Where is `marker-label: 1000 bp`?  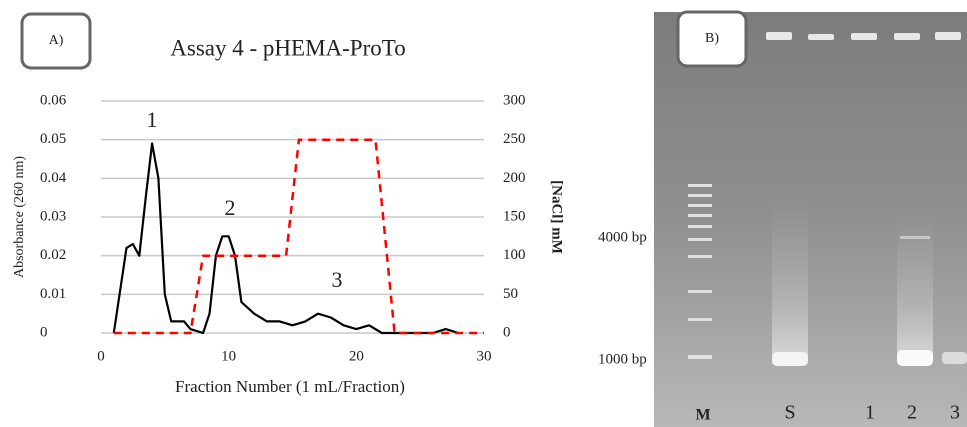 marker-label: 1000 bp is located at coordinates (622, 359).